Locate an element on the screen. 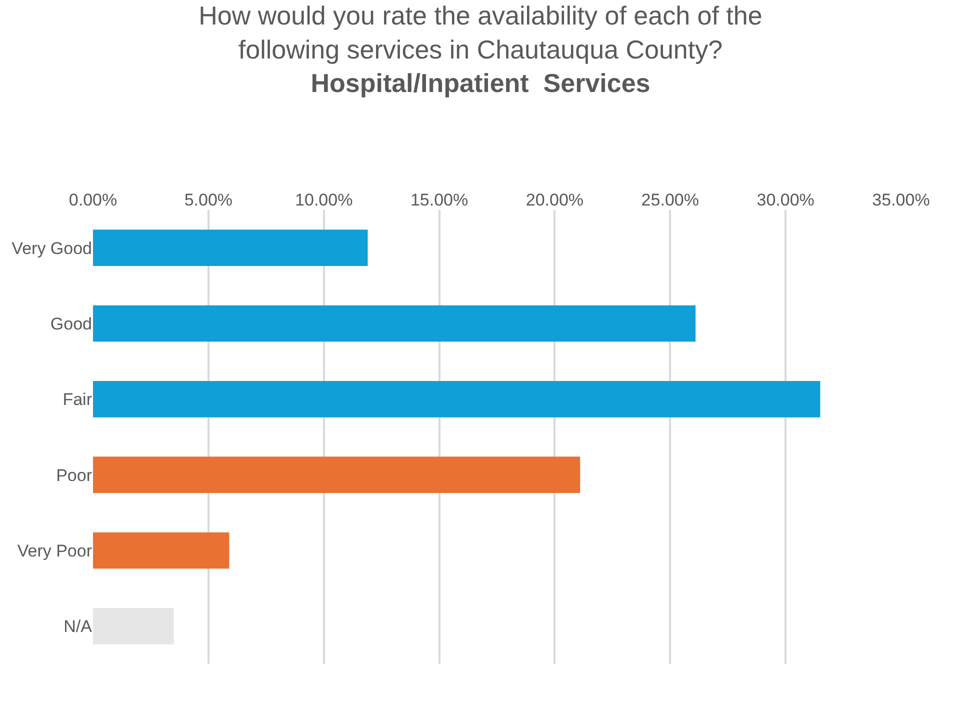 The height and width of the screenshot is (704, 961). y-tick-label: Poor is located at coordinates (74, 475).